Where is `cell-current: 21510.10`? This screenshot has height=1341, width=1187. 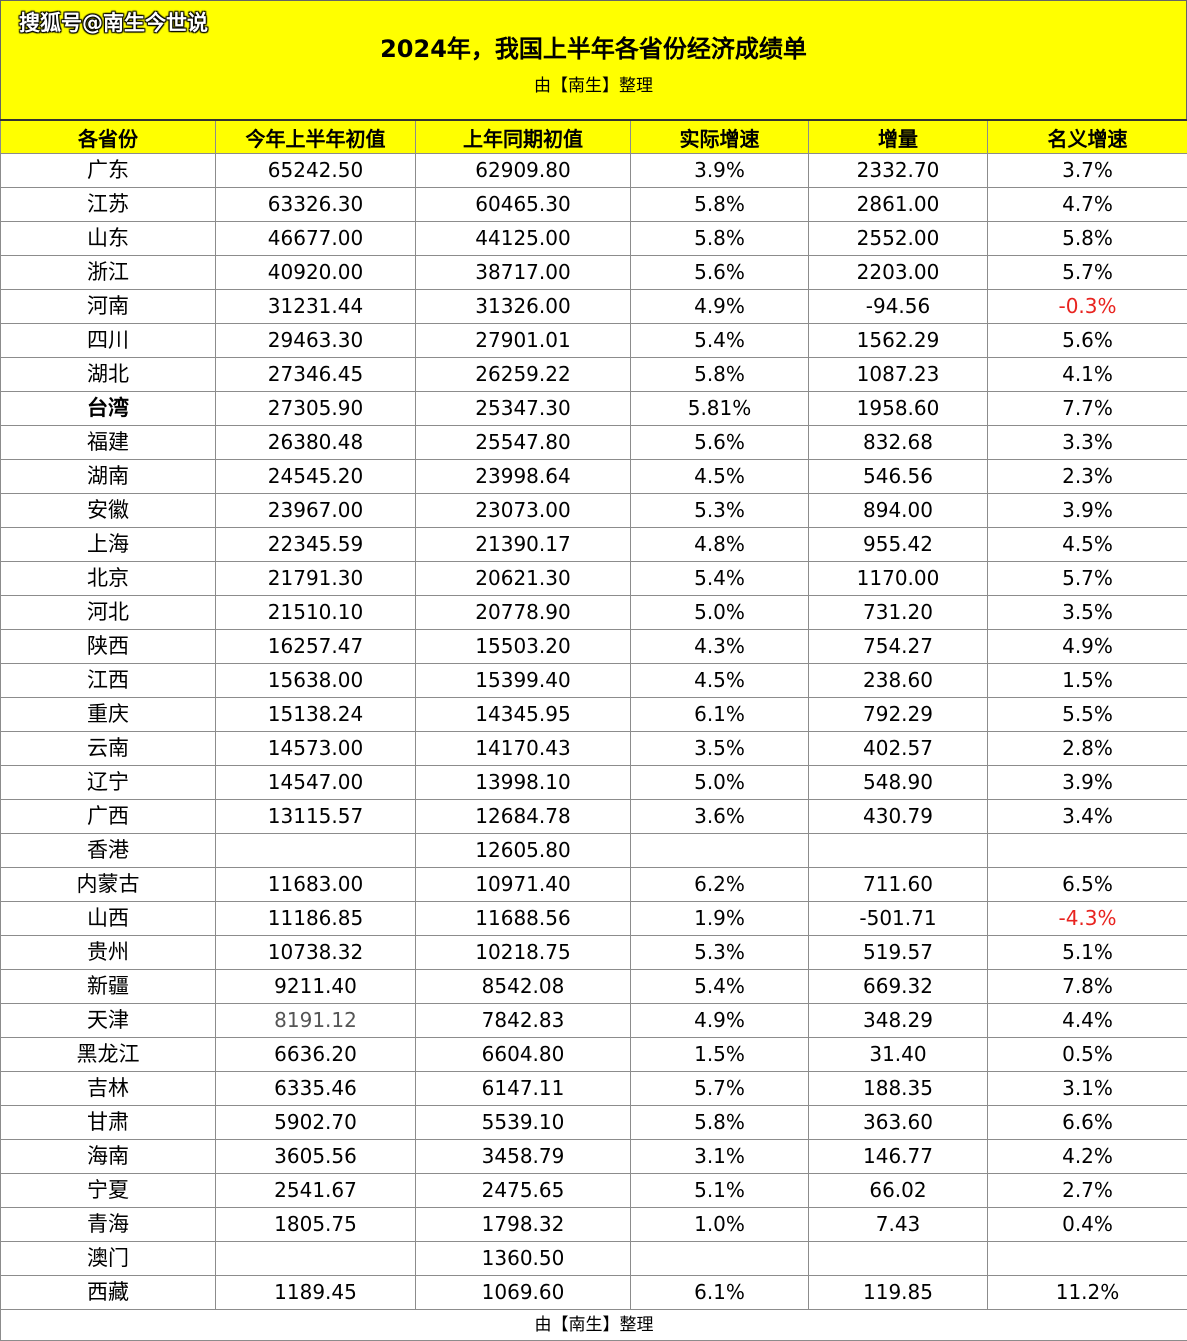
cell-current: 21510.10 is located at coordinates (316, 613).